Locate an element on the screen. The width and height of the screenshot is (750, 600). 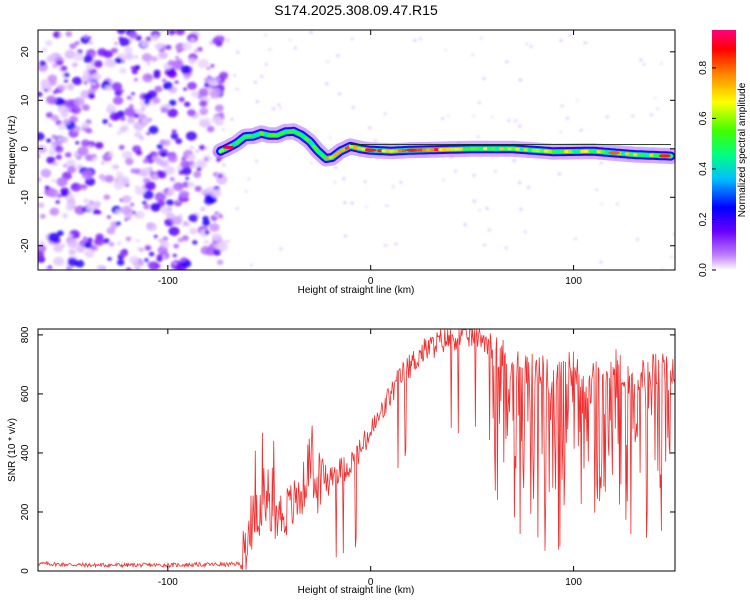
spectrogram-x-tick-label: -100 is located at coordinates (168, 281).